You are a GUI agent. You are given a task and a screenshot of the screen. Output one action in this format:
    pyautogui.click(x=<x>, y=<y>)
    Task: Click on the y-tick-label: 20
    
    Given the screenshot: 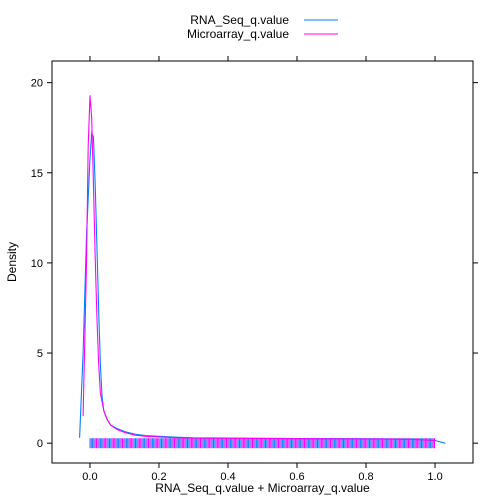 What is the action you would take?
    pyautogui.click(x=37, y=84)
    